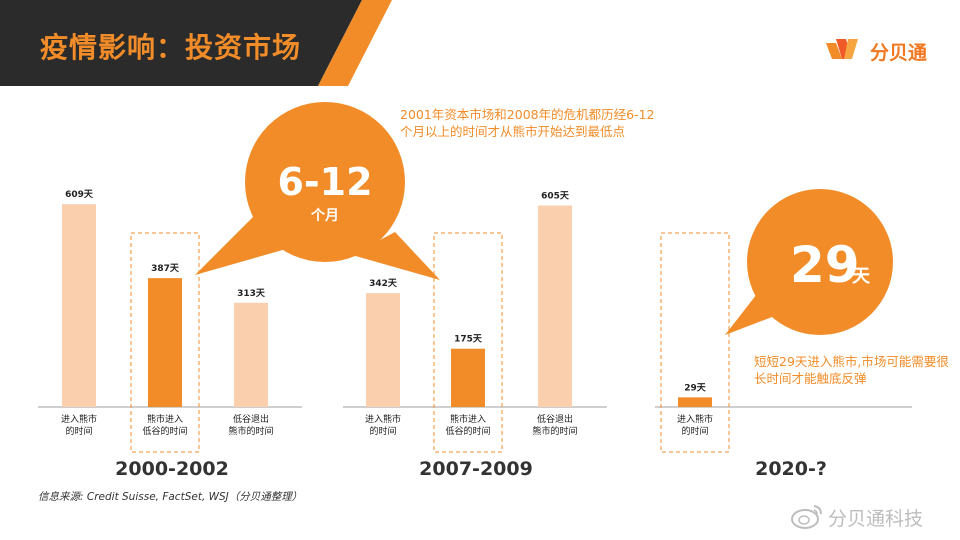 The image size is (960, 540). Describe the element at coordinates (250, 425) in the screenshot. I see `category-label-1-3: 低谷退出熊市的时间` at that location.